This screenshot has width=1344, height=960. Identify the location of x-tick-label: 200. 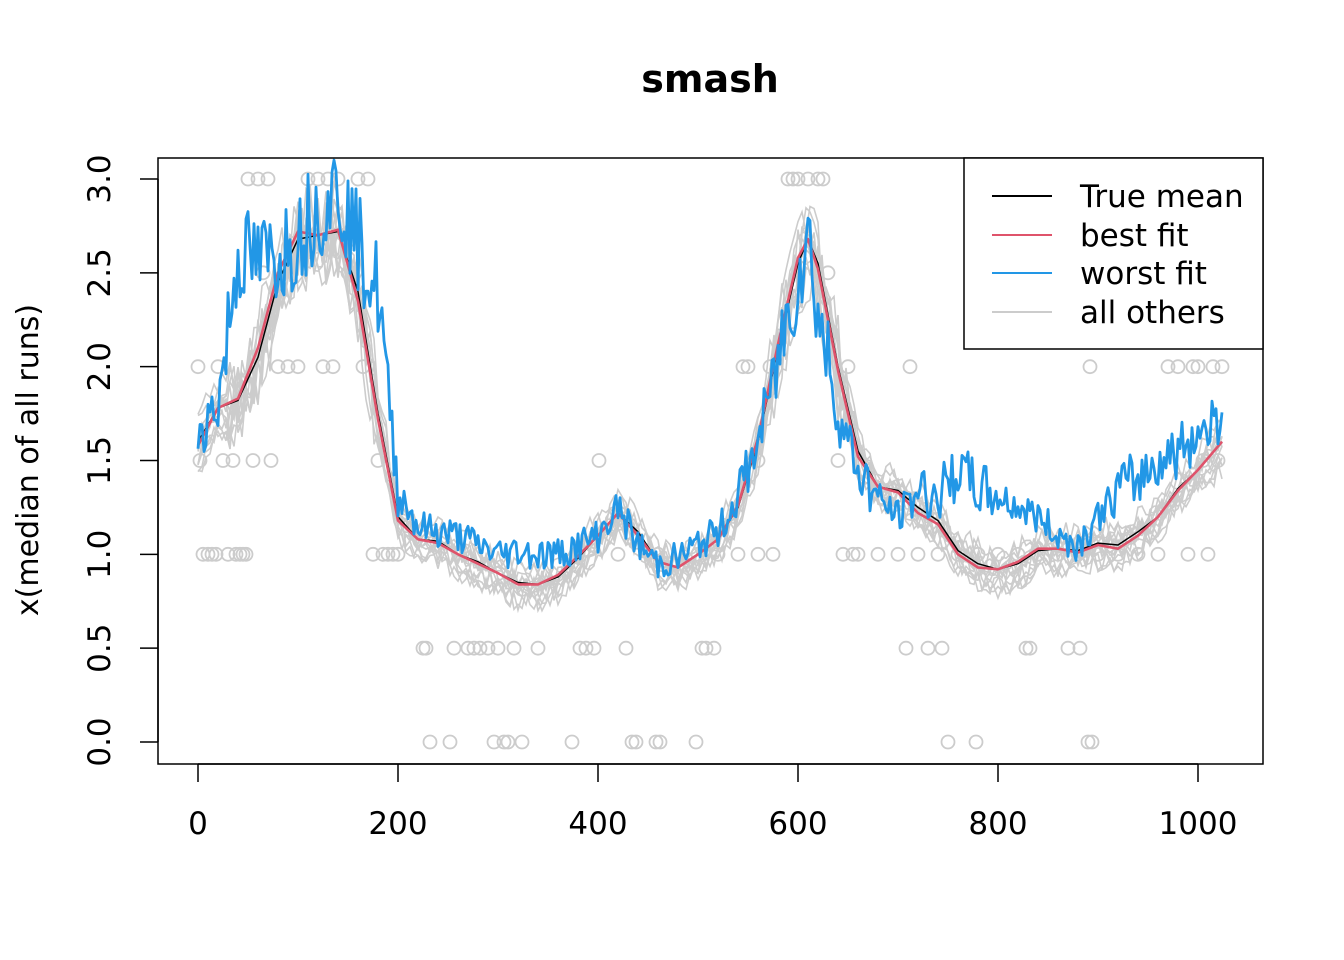
(397, 824).